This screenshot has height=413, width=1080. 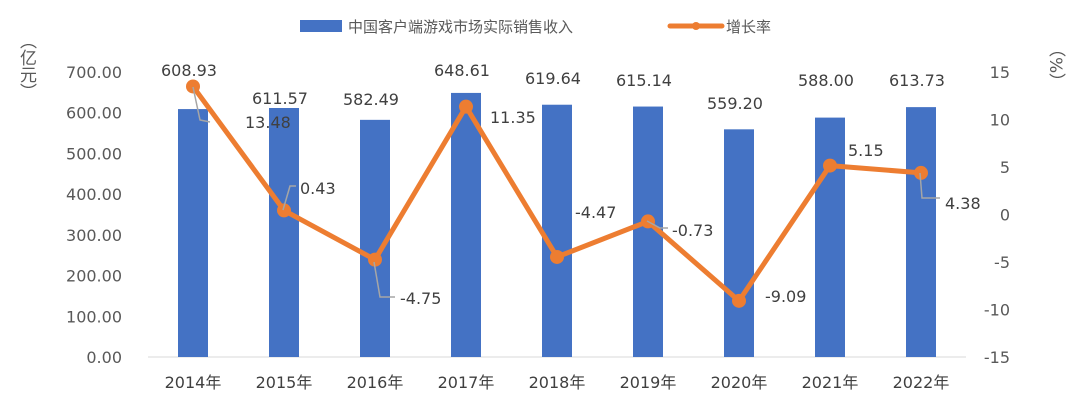 I want to click on right-tick-label: 0, so click(x=1005, y=215).